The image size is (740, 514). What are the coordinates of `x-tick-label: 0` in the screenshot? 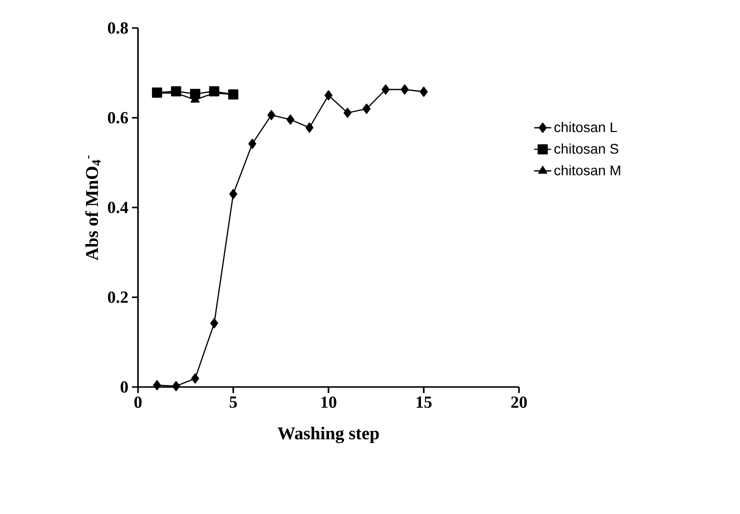 It's located at (138, 402).